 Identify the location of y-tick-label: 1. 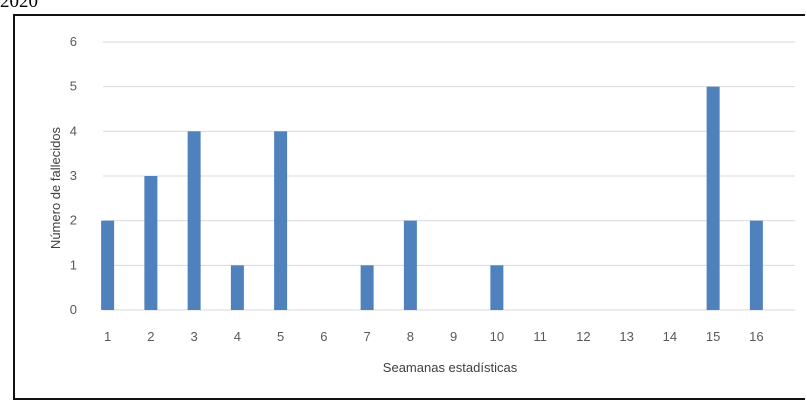
(73, 264).